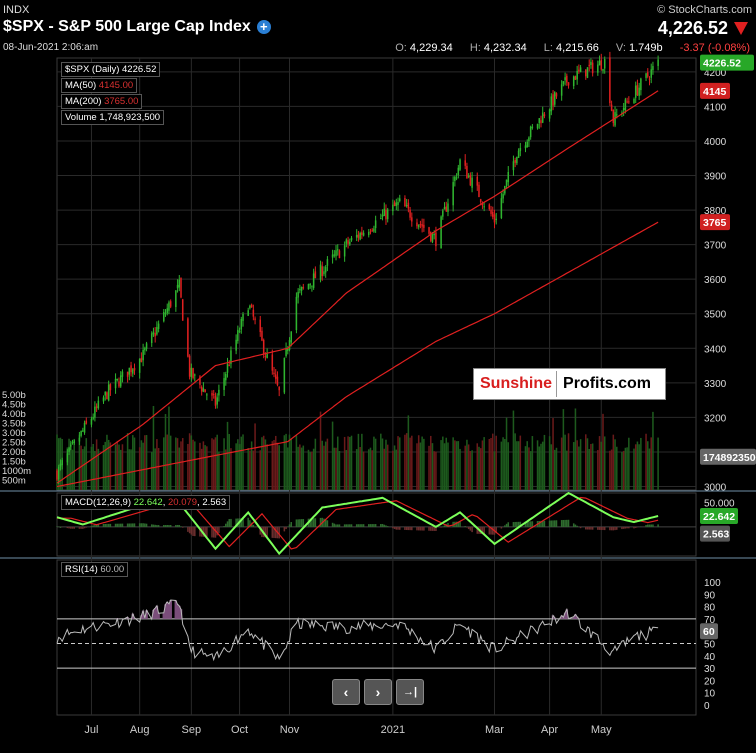 This screenshot has height=753, width=756. Describe the element at coordinates (346, 692) in the screenshot. I see `scroll-back-button: ‹` at that location.